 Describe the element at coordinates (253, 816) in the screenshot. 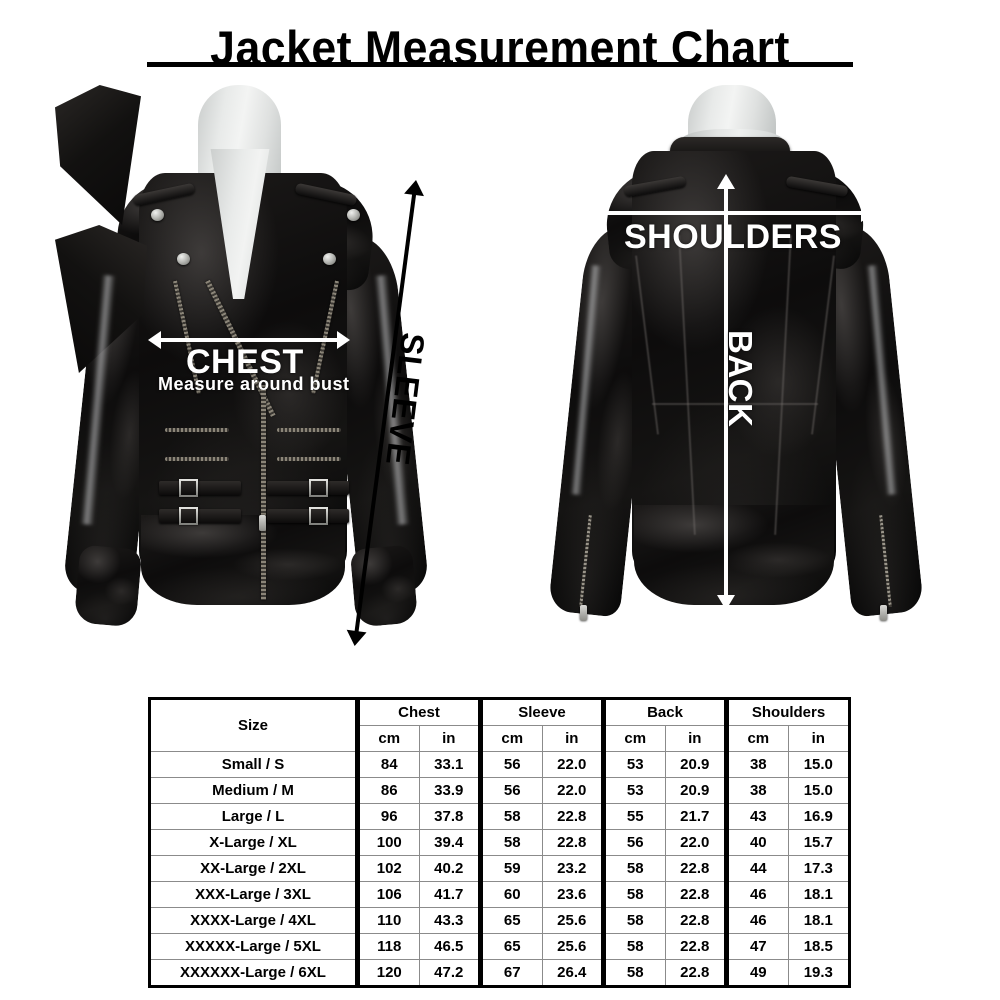

I see `cell-size: Large / L` at that location.